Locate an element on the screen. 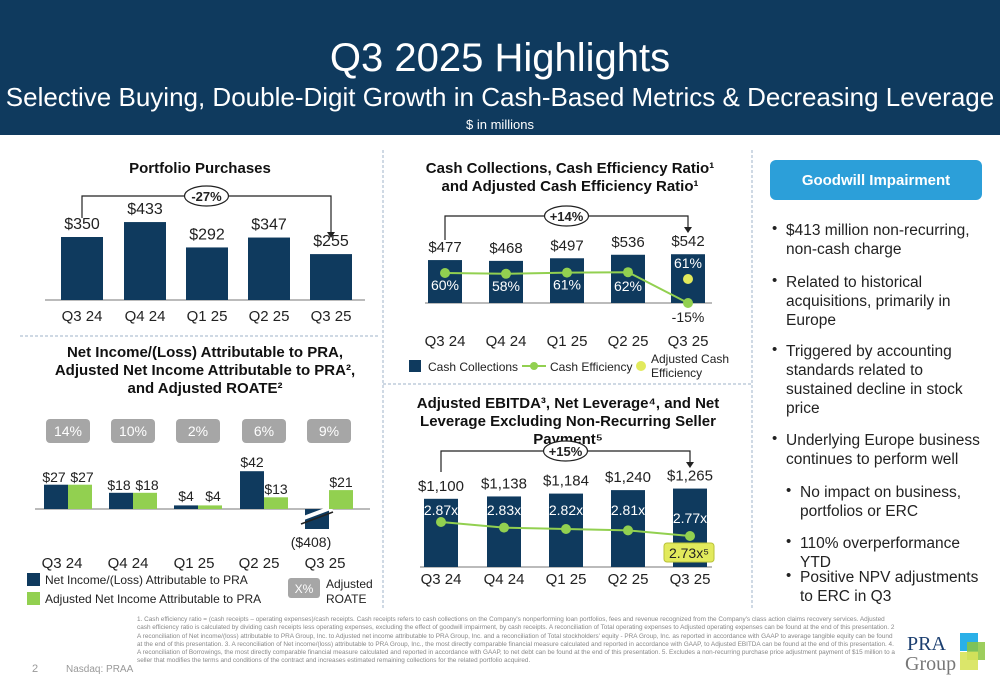 The height and width of the screenshot is (685, 1000). data-label: $1,100 is located at coordinates (441, 486).